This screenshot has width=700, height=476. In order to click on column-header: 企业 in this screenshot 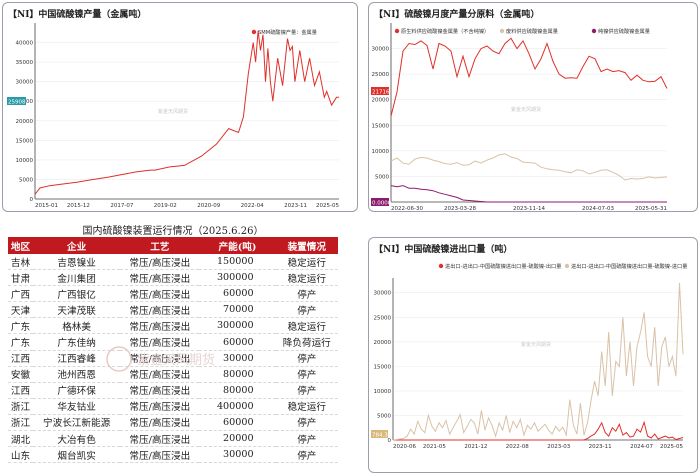, I will do `click(76, 245)`.